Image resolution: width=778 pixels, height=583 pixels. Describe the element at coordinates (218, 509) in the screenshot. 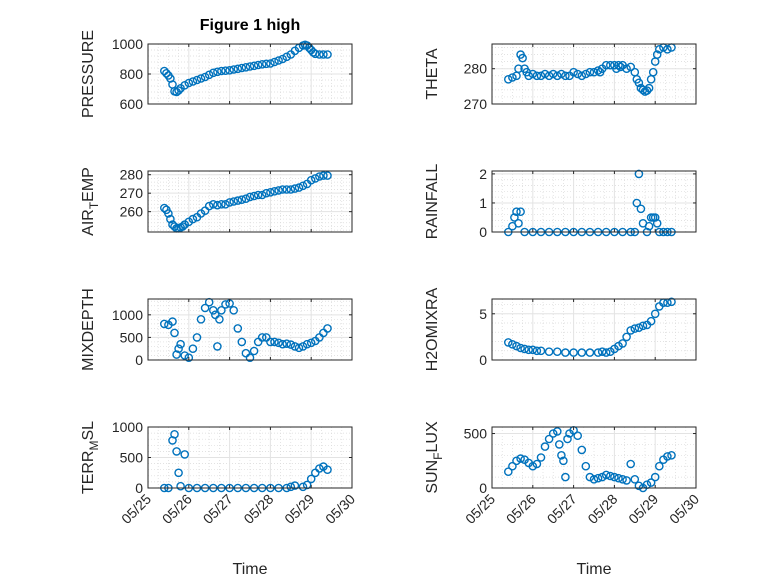

I see `x-tick-label: 05/27` at that location.